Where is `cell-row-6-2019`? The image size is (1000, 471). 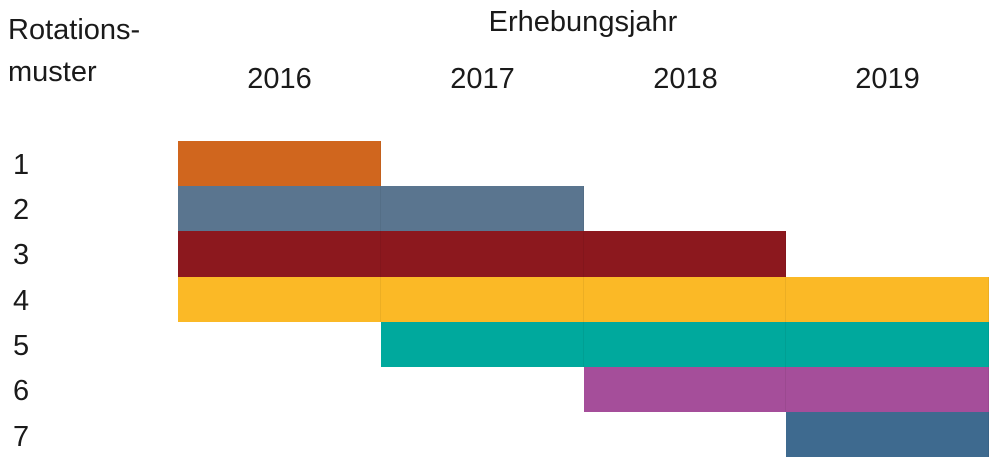
cell-row-6-2019 is located at coordinates (887, 389).